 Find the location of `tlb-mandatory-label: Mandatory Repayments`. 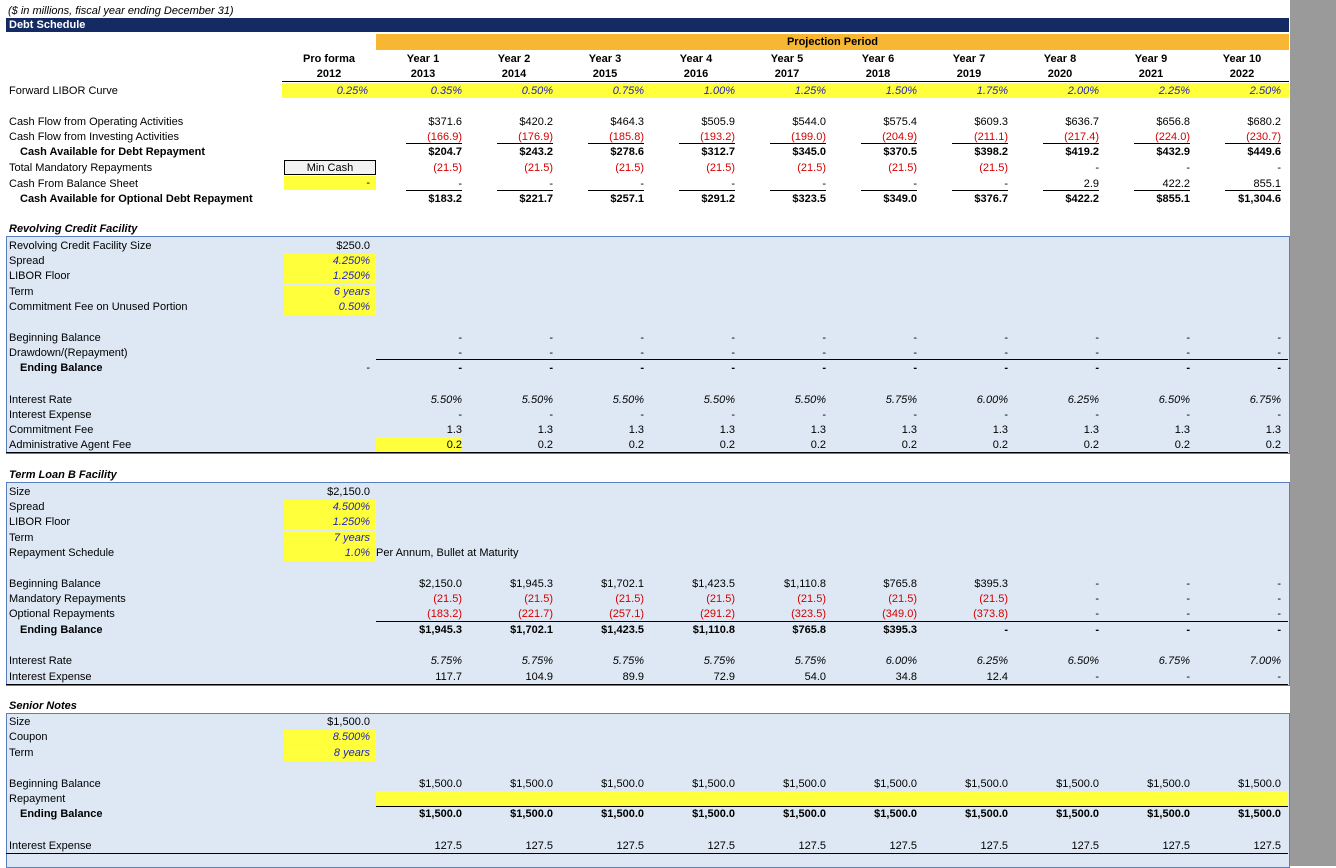

tlb-mandatory-label: Mandatory Repayments is located at coordinates (67, 599).